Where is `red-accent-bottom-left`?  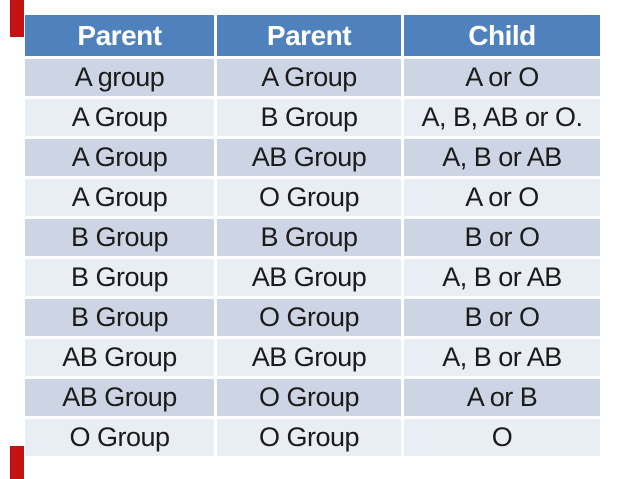 red-accent-bottom-left is located at coordinates (17, 462).